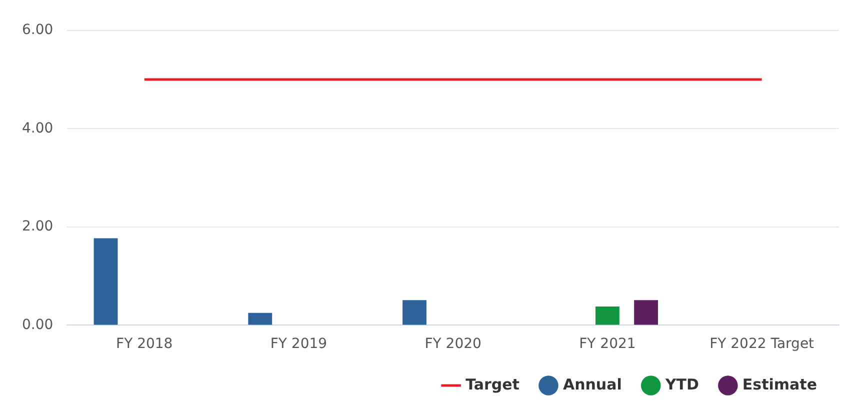 This screenshot has width=857, height=411. Describe the element at coordinates (592, 384) in the screenshot. I see `legend-label: Annual` at that location.